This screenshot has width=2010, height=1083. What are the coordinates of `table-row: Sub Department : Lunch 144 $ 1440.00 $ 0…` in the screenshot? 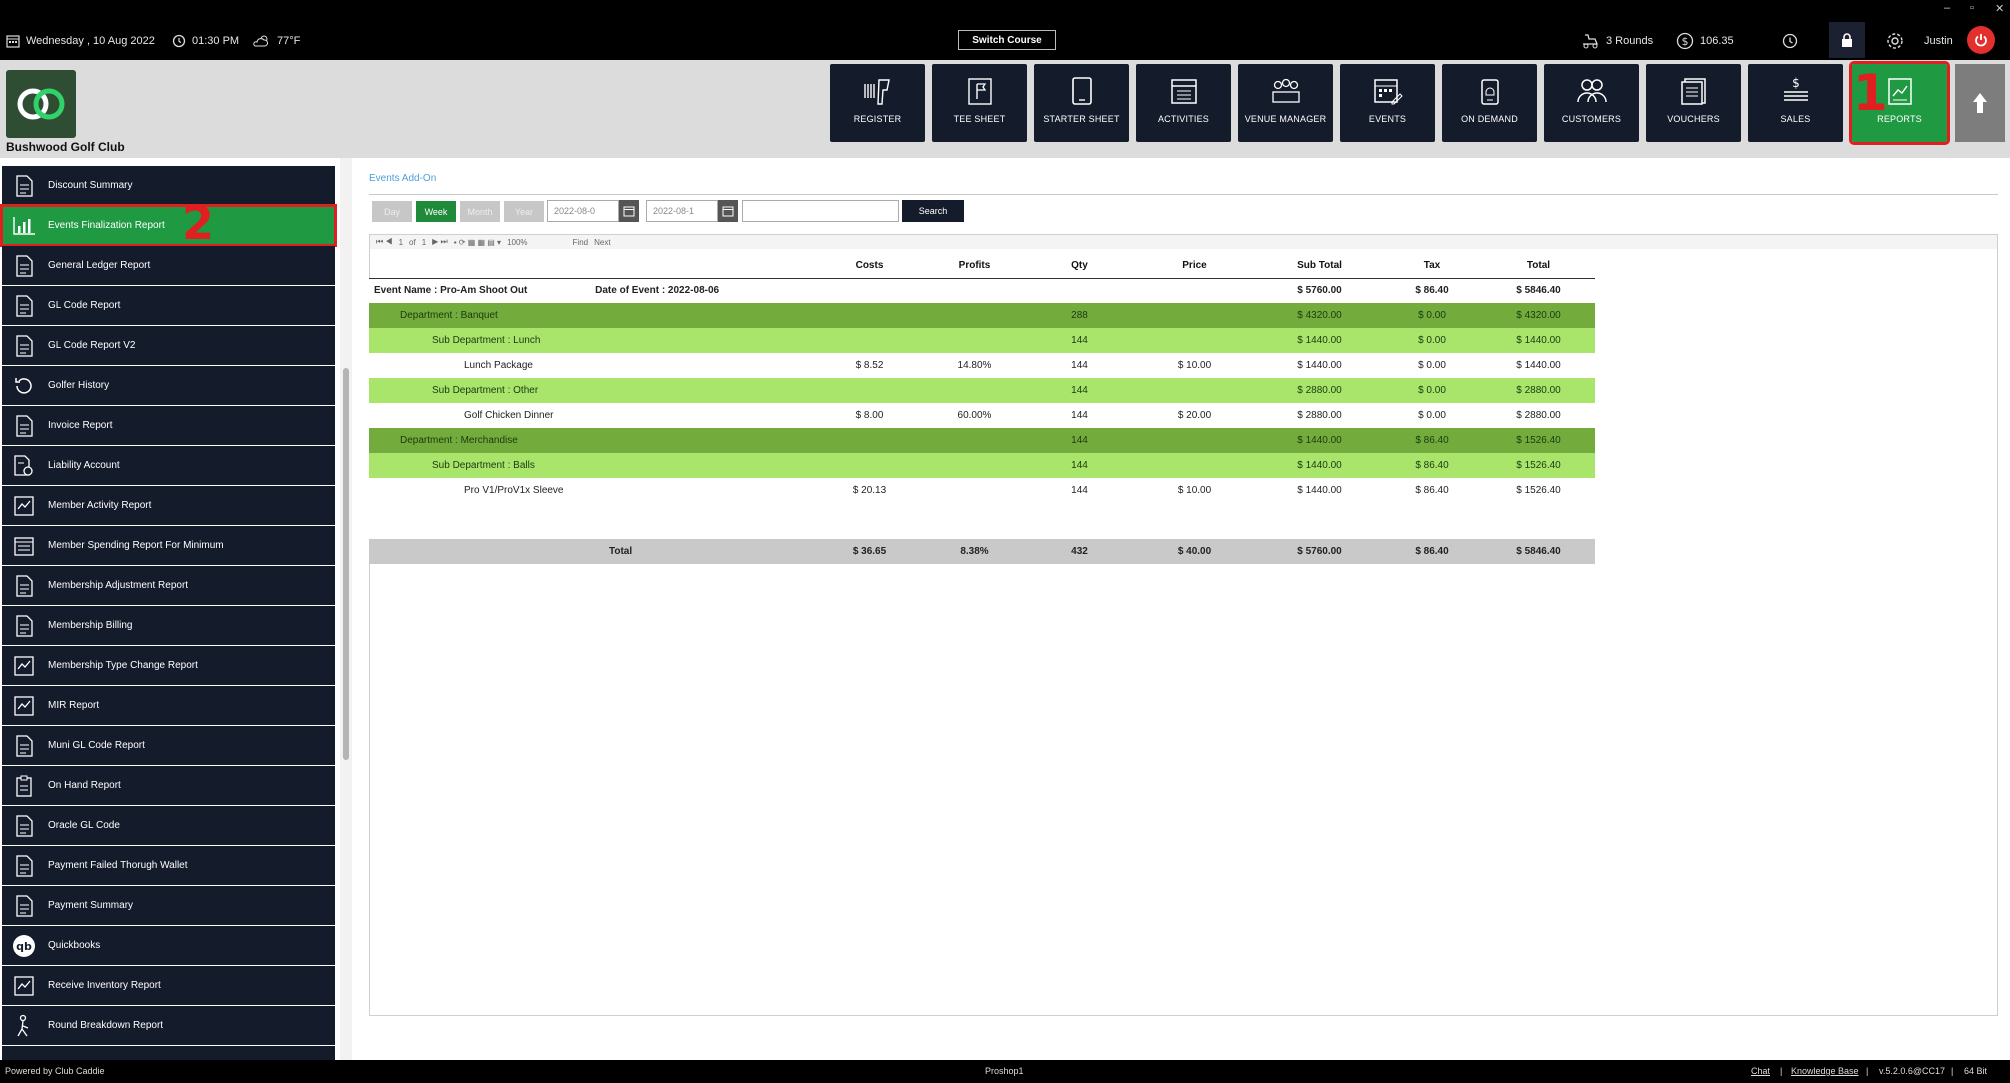 It's located at (982, 340).